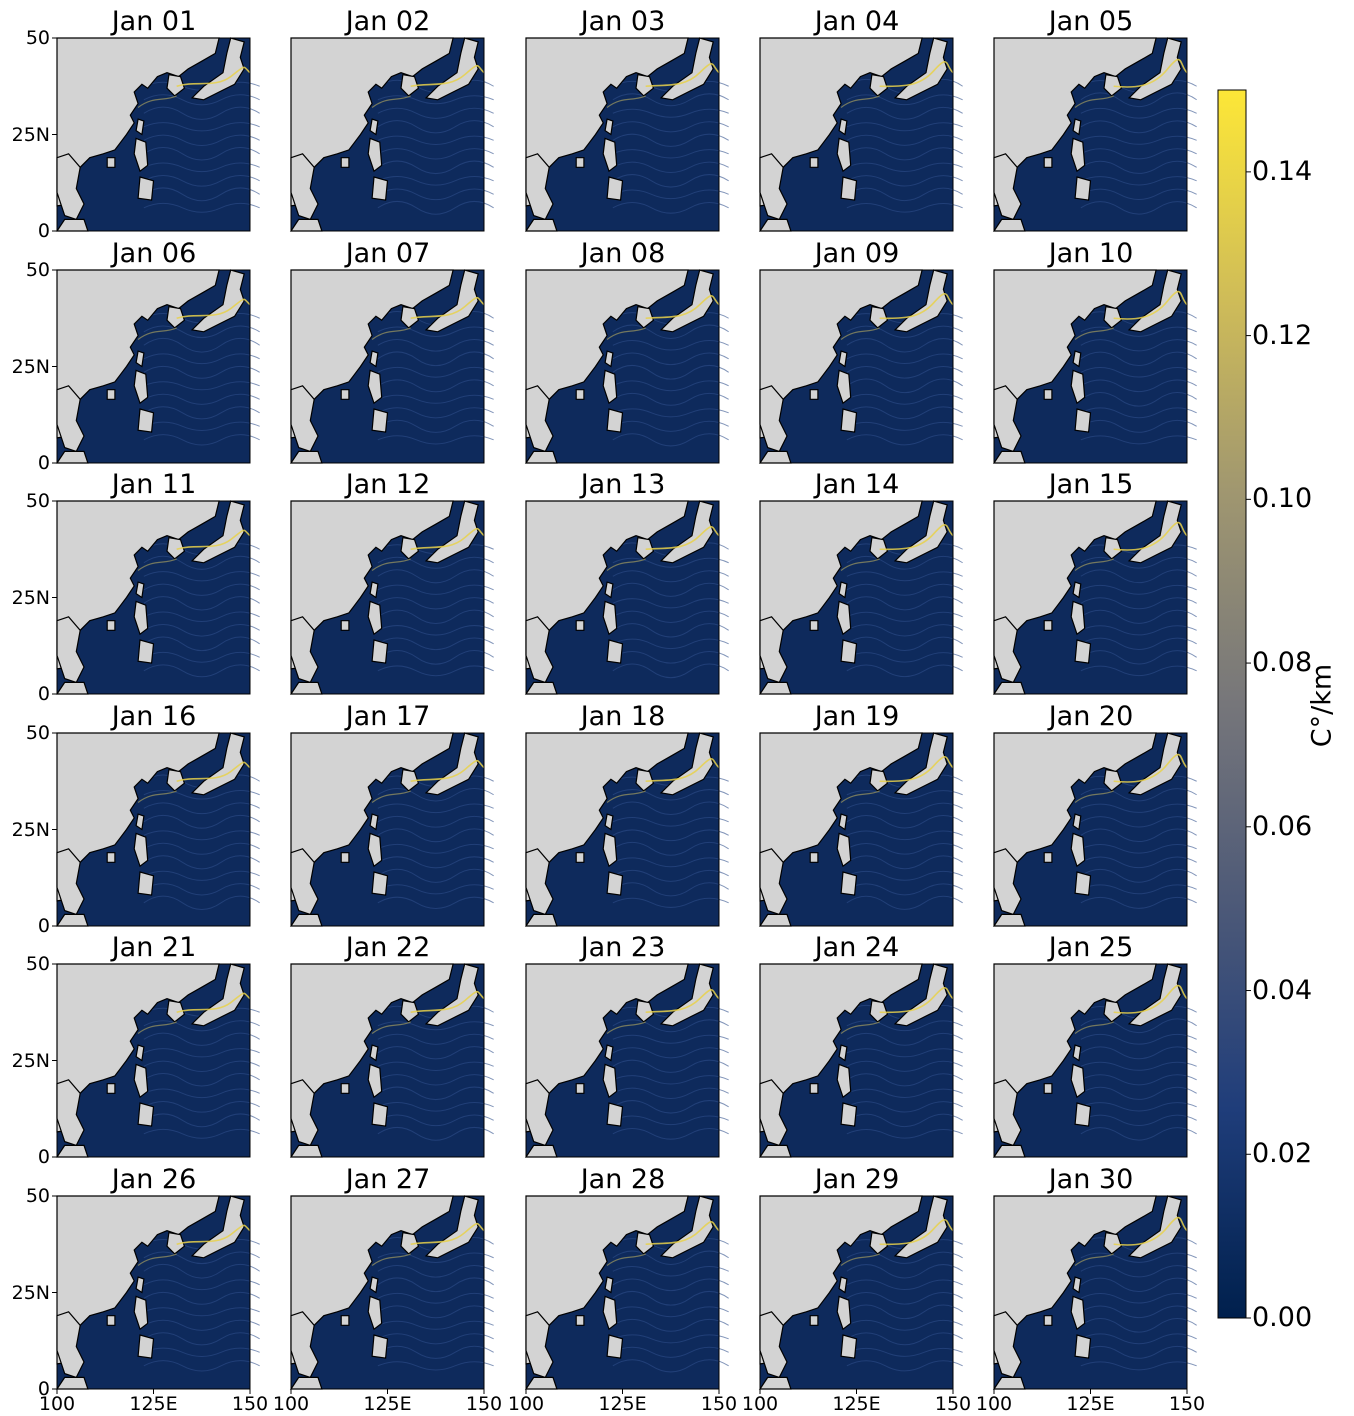 Image resolution: width=1354 pixels, height=1416 pixels. Describe the element at coordinates (388, 716) in the screenshot. I see `panel-title: Jan 17` at that location.